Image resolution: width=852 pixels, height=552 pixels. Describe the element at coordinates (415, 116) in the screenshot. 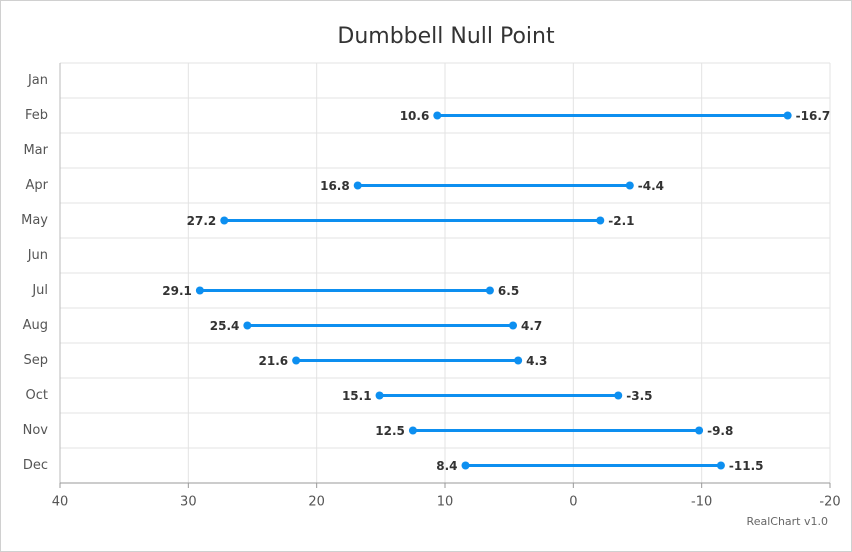

I see `value-label: 10.6` at that location.